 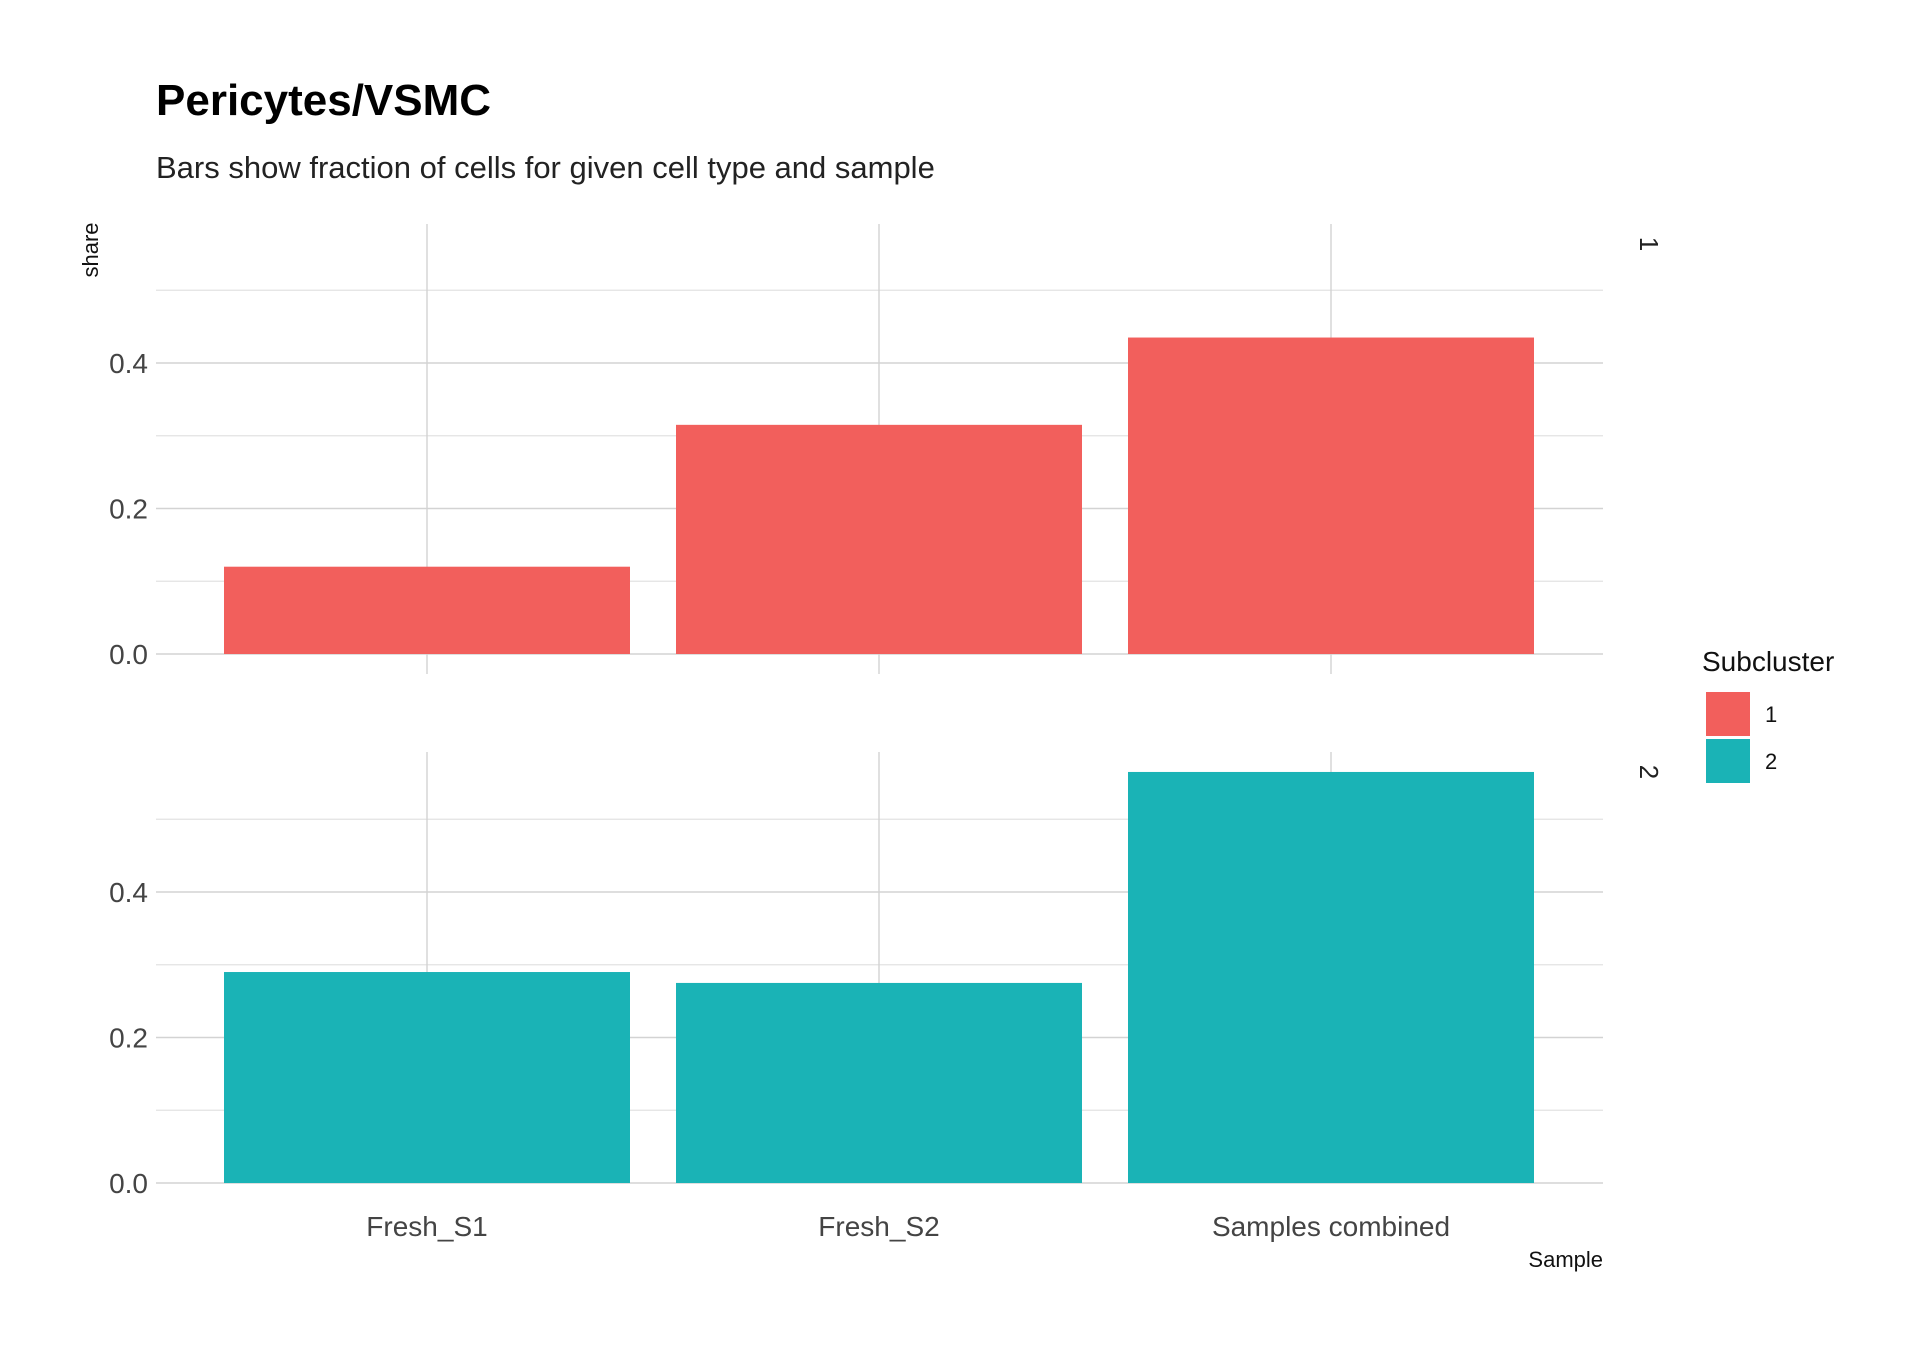 What do you see at coordinates (426, 1226) in the screenshot?
I see `x-tick-label: Fresh_S1` at bounding box center [426, 1226].